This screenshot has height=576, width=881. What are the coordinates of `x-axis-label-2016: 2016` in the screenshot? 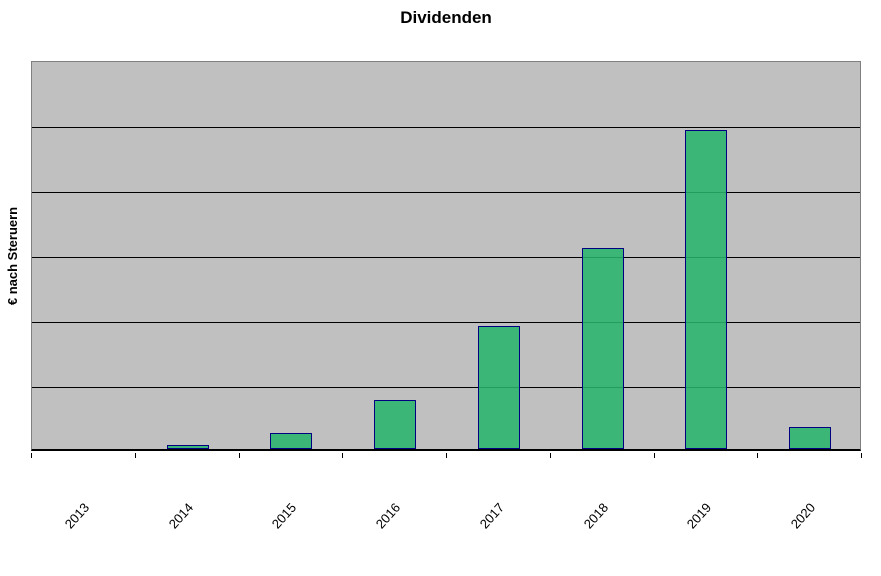 It's located at (388, 516).